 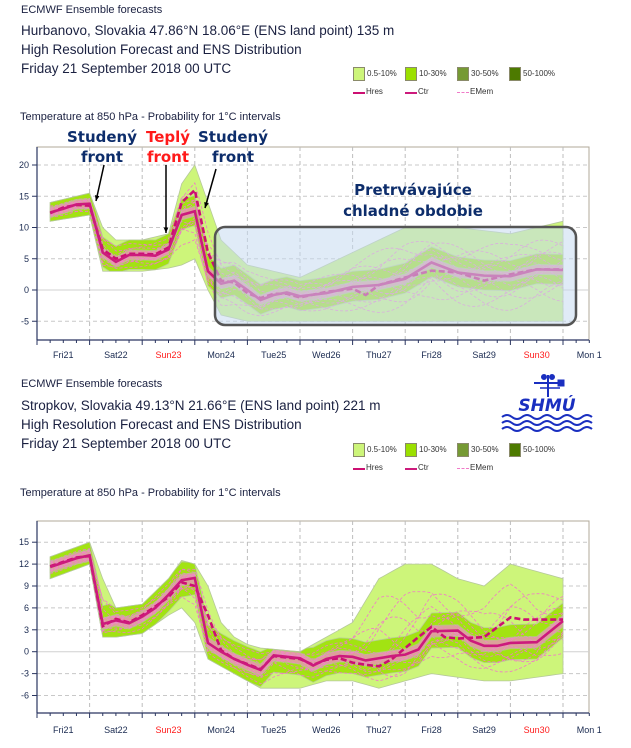 What do you see at coordinates (233, 137) in the screenshot?
I see `annotation-cold-front-2-line1: Studený` at bounding box center [233, 137].